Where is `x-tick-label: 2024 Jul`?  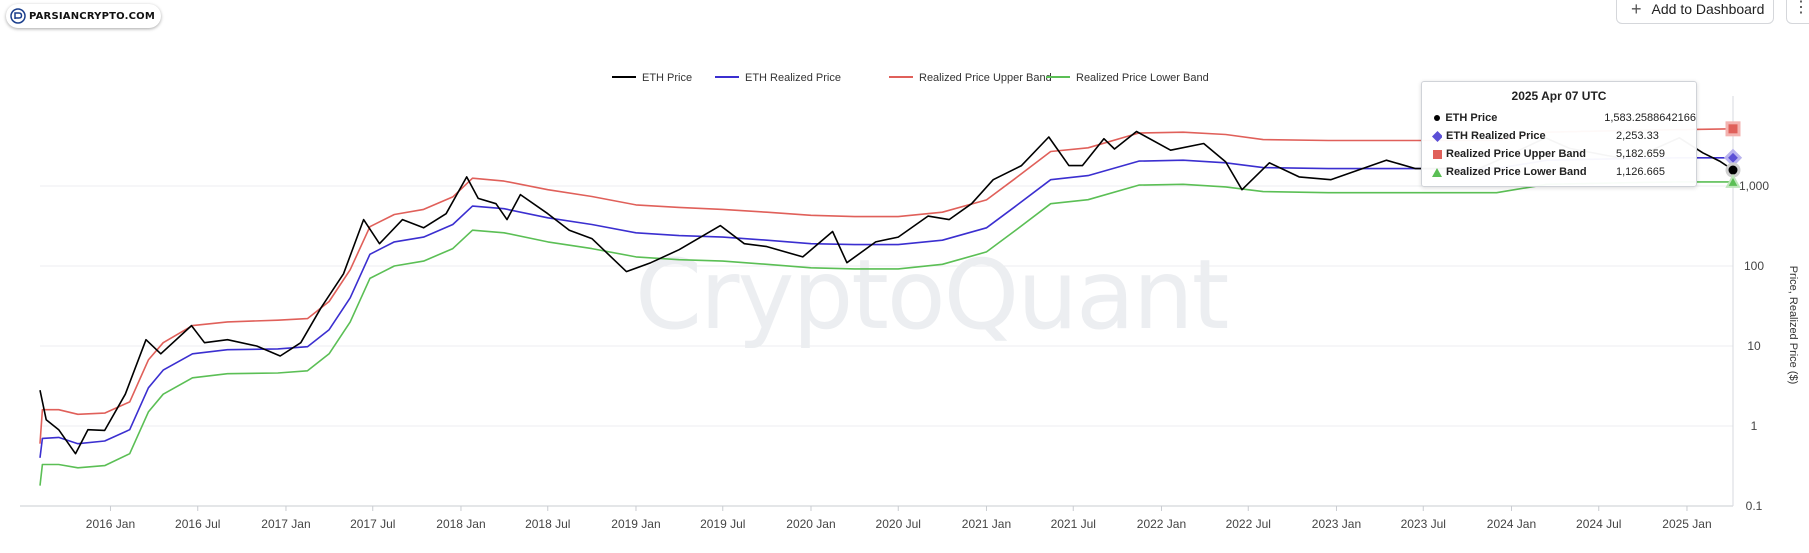 x-tick-label: 2024 Jul is located at coordinates (1598, 524).